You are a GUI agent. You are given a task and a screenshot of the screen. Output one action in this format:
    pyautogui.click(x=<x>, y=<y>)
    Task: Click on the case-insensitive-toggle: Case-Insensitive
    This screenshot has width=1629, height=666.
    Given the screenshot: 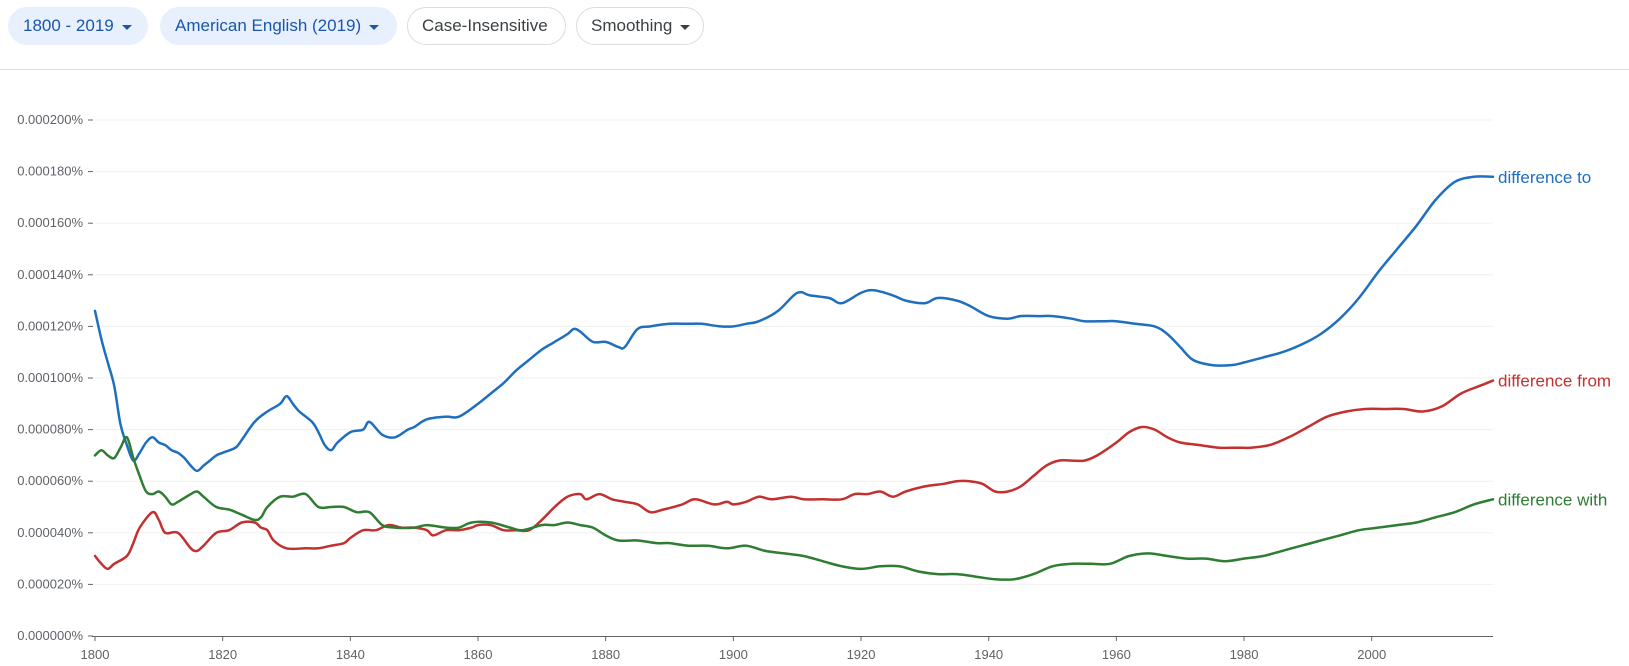 What is the action you would take?
    pyautogui.click(x=486, y=26)
    